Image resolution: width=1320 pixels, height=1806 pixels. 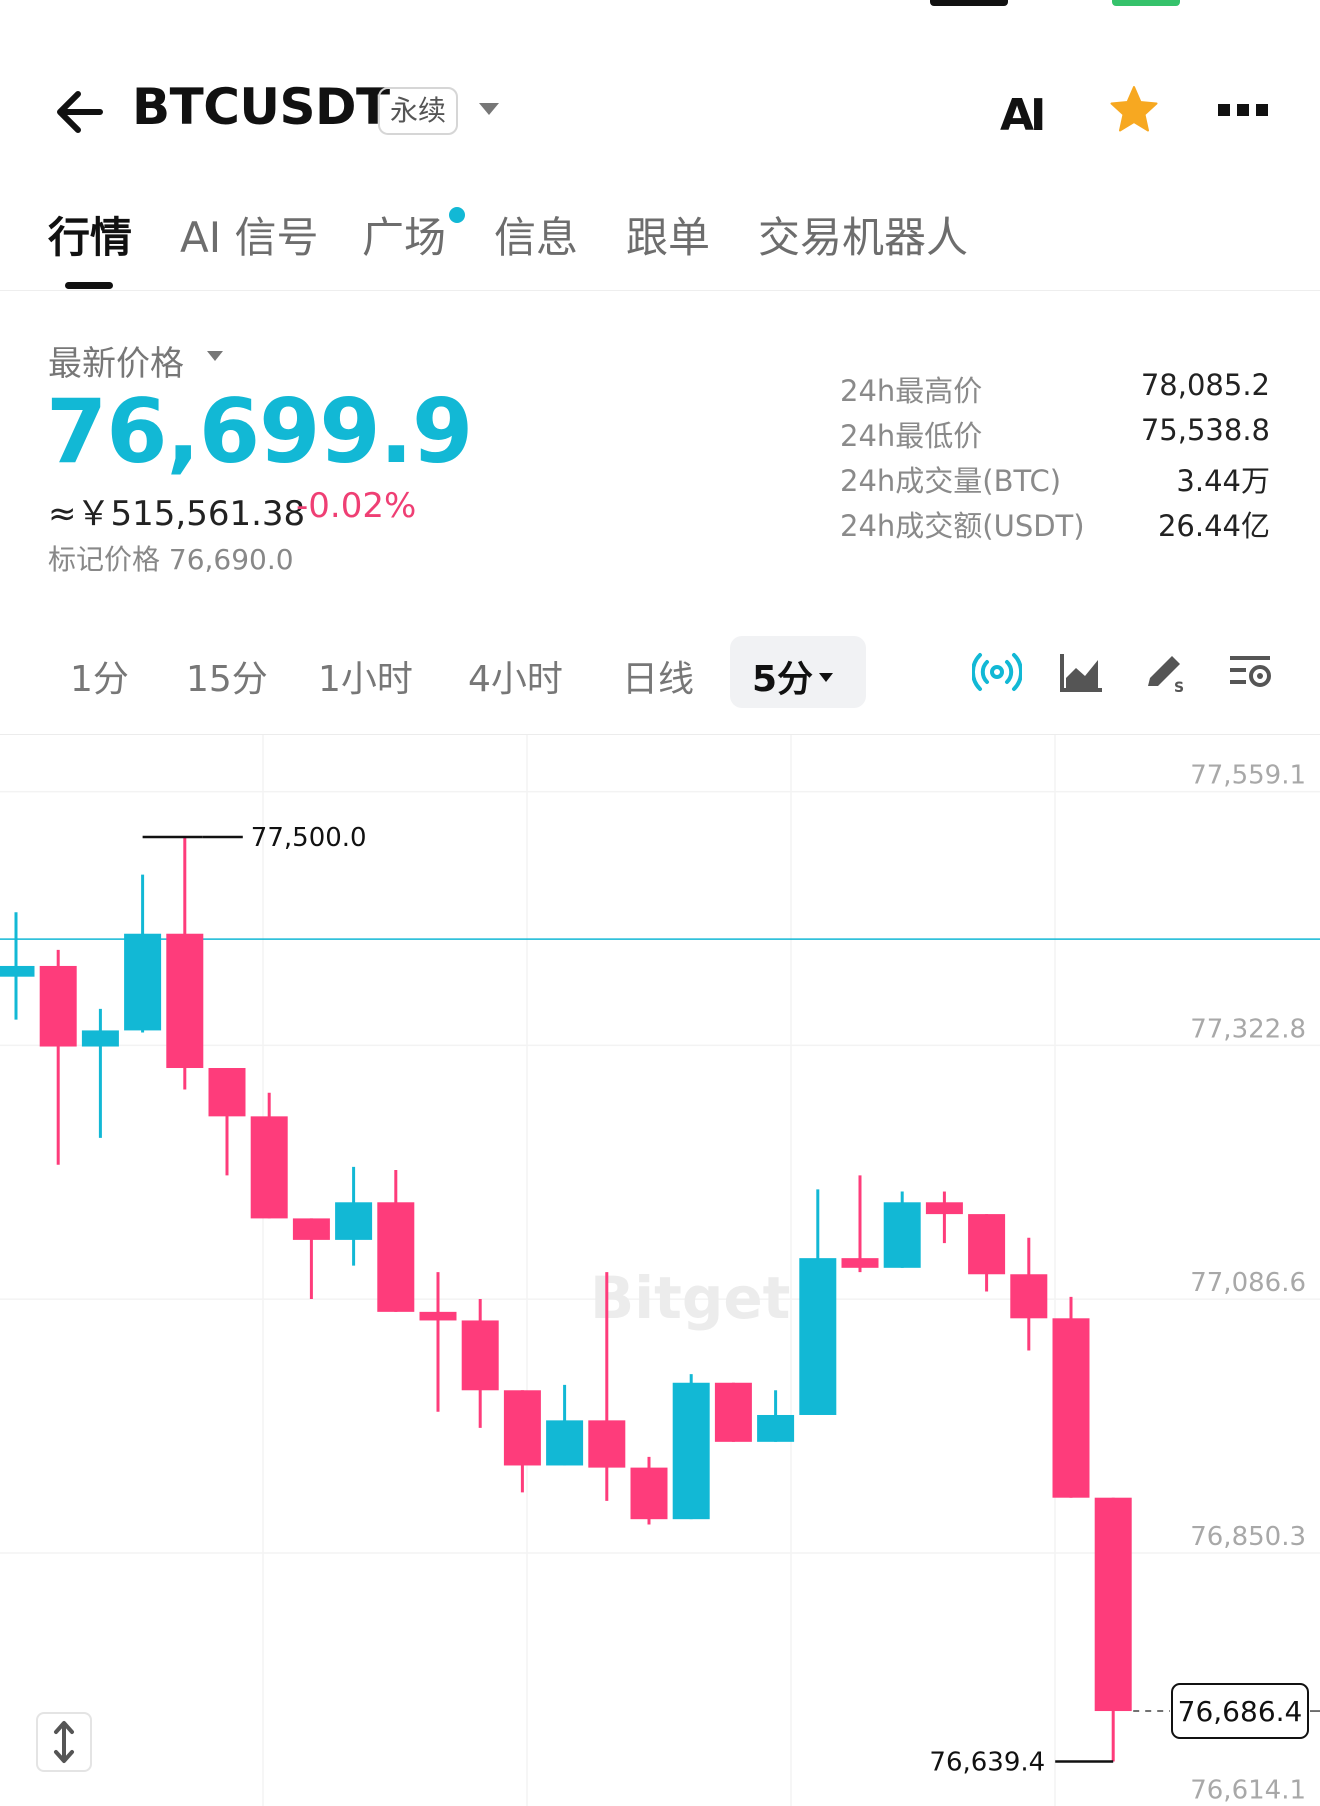 What do you see at coordinates (536, 237) in the screenshot?
I see `tab-info: 信息` at bounding box center [536, 237].